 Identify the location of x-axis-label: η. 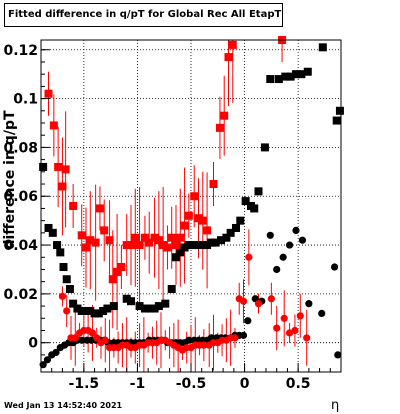
(335, 405).